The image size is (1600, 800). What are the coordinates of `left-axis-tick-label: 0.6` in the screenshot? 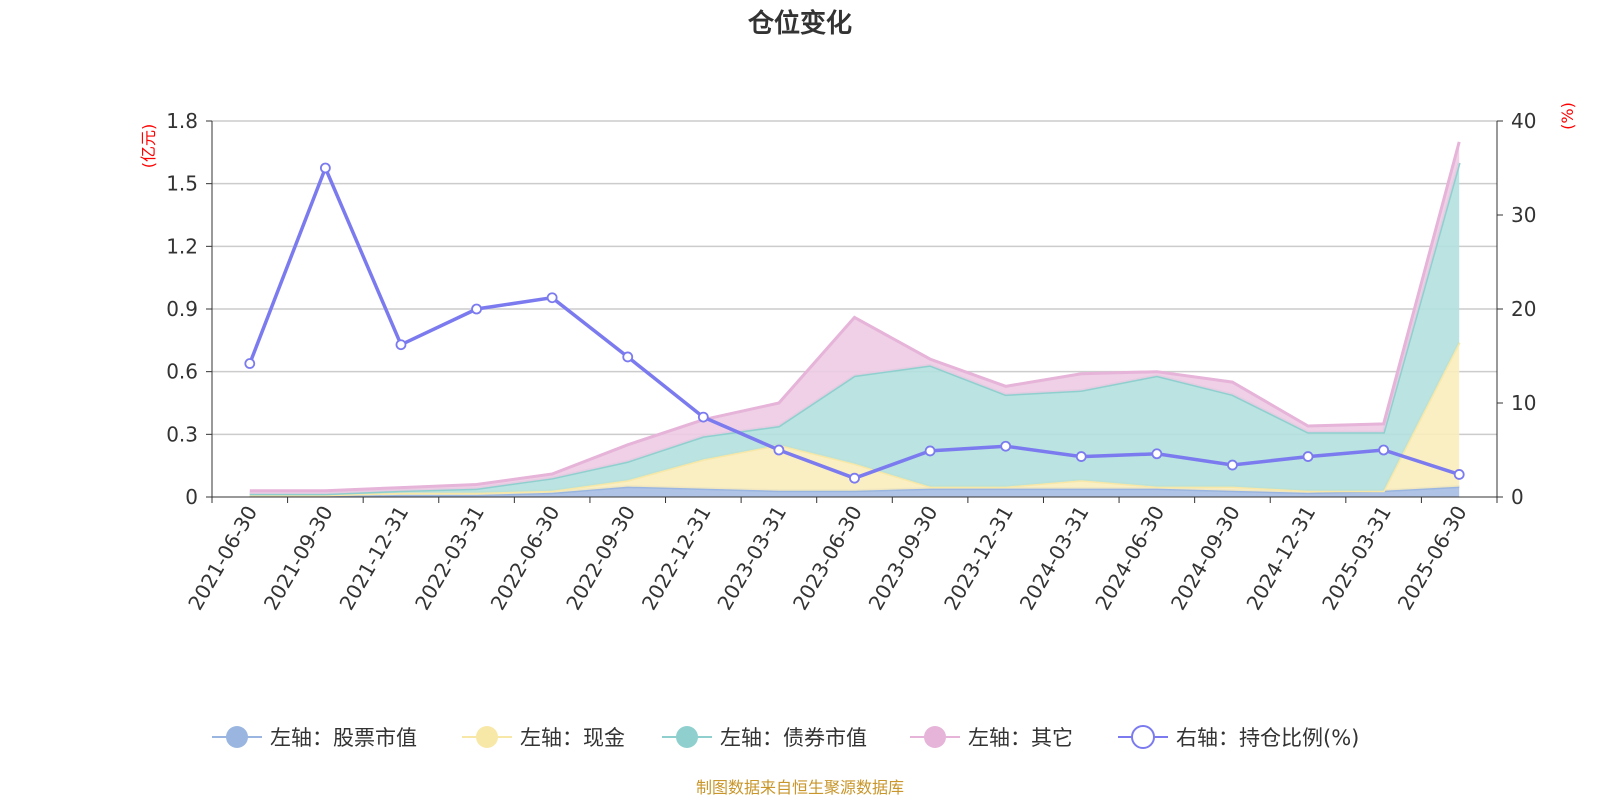 It's located at (182, 372).